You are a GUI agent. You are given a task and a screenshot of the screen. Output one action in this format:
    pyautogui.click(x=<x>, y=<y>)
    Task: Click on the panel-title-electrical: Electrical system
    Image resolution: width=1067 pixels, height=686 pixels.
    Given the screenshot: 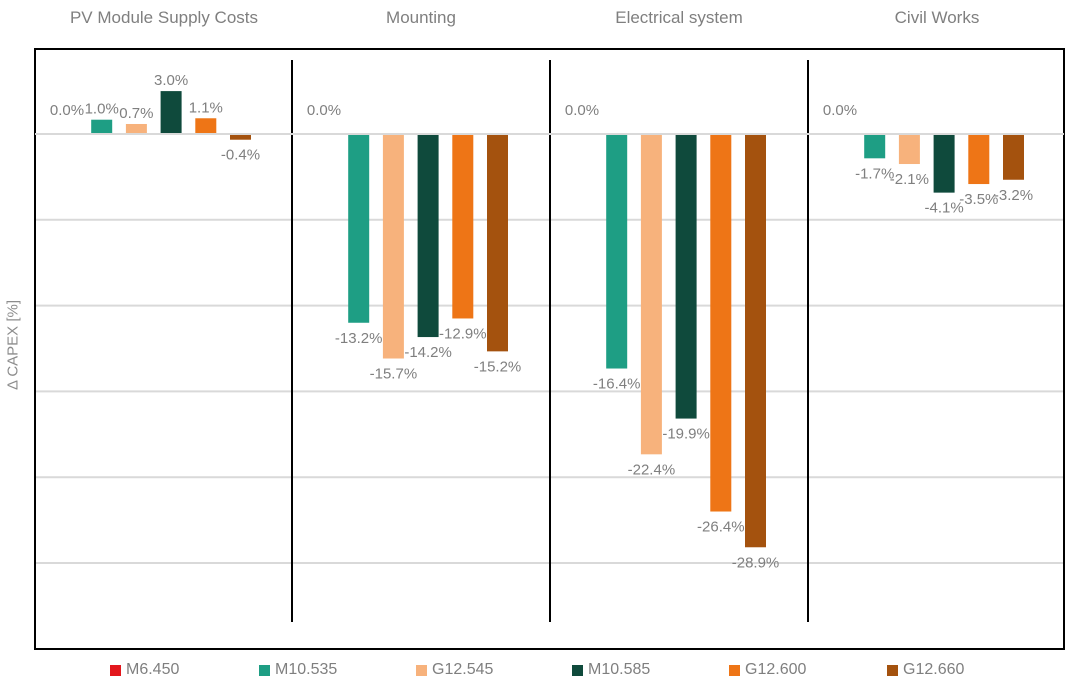 What is the action you would take?
    pyautogui.click(x=679, y=17)
    